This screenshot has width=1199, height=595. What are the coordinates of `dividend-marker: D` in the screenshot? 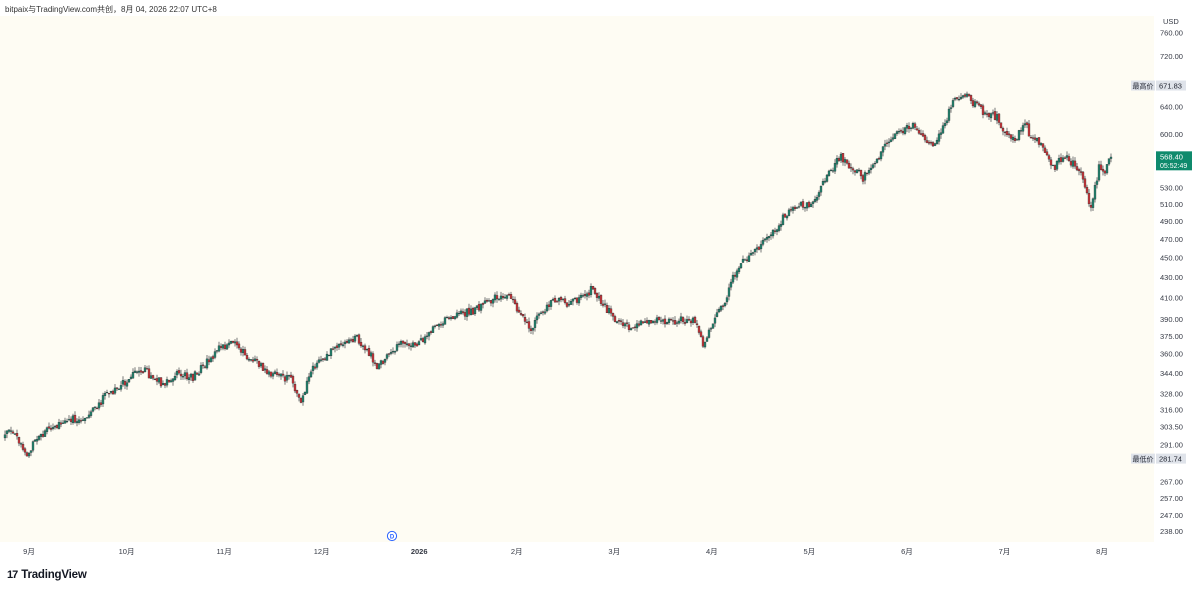 It's located at (392, 536).